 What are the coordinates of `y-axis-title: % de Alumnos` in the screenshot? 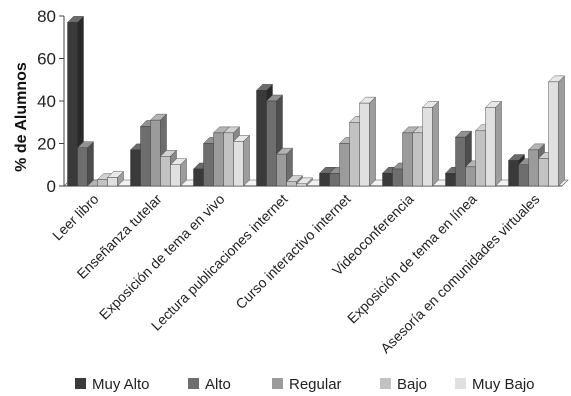 It's located at (21, 117).